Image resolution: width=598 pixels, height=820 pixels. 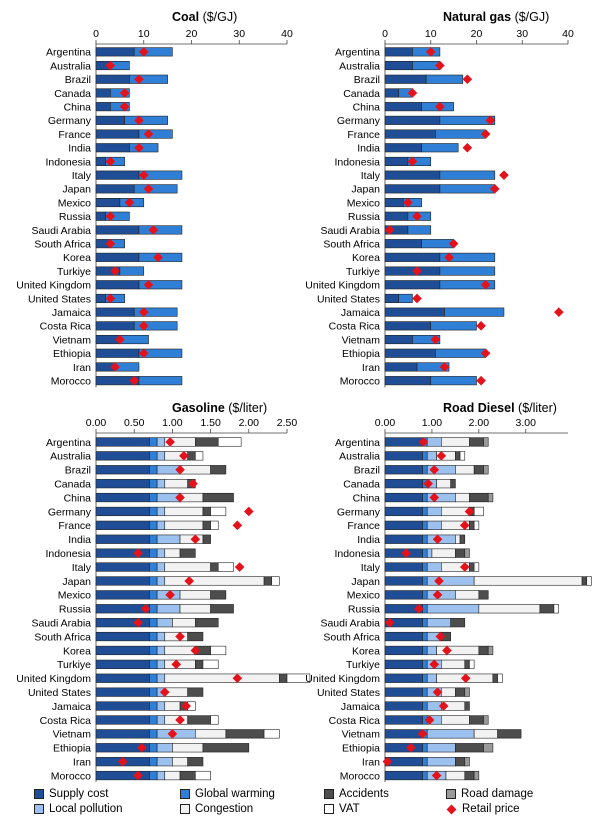 What do you see at coordinates (70, 457) in the screenshot?
I see `chart-gasoline-category-label: Australia` at bounding box center [70, 457].